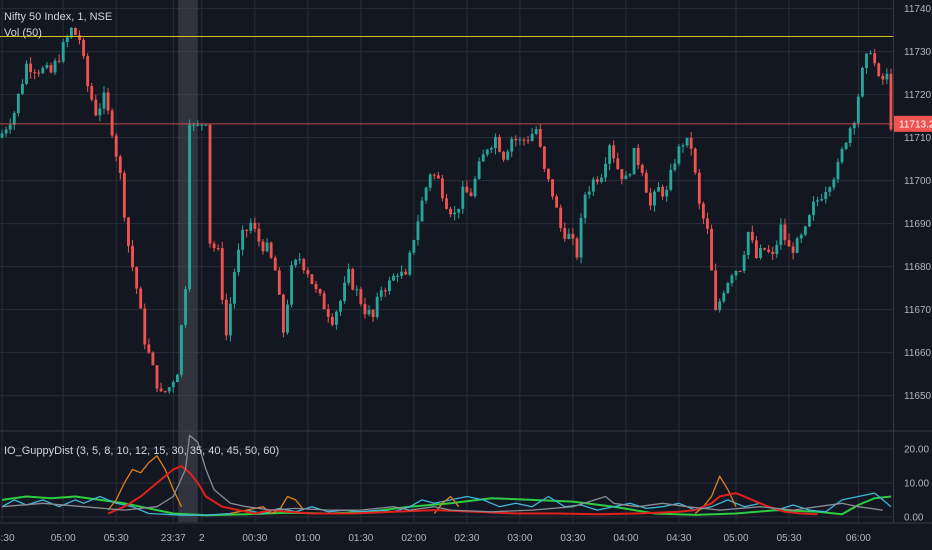 This screenshot has height=550, width=932. What do you see at coordinates (913, 123) in the screenshot?
I see `last-price-label: 11713.20` at bounding box center [913, 123].